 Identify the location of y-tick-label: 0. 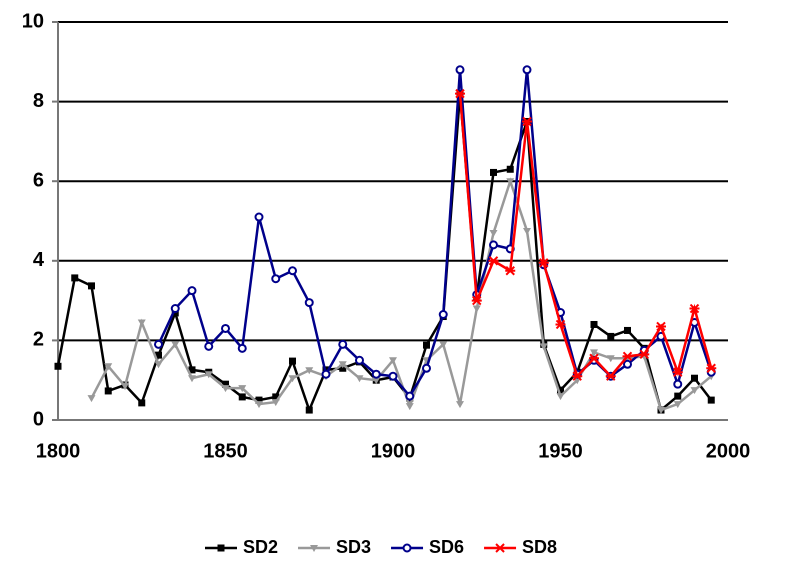
(38, 419).